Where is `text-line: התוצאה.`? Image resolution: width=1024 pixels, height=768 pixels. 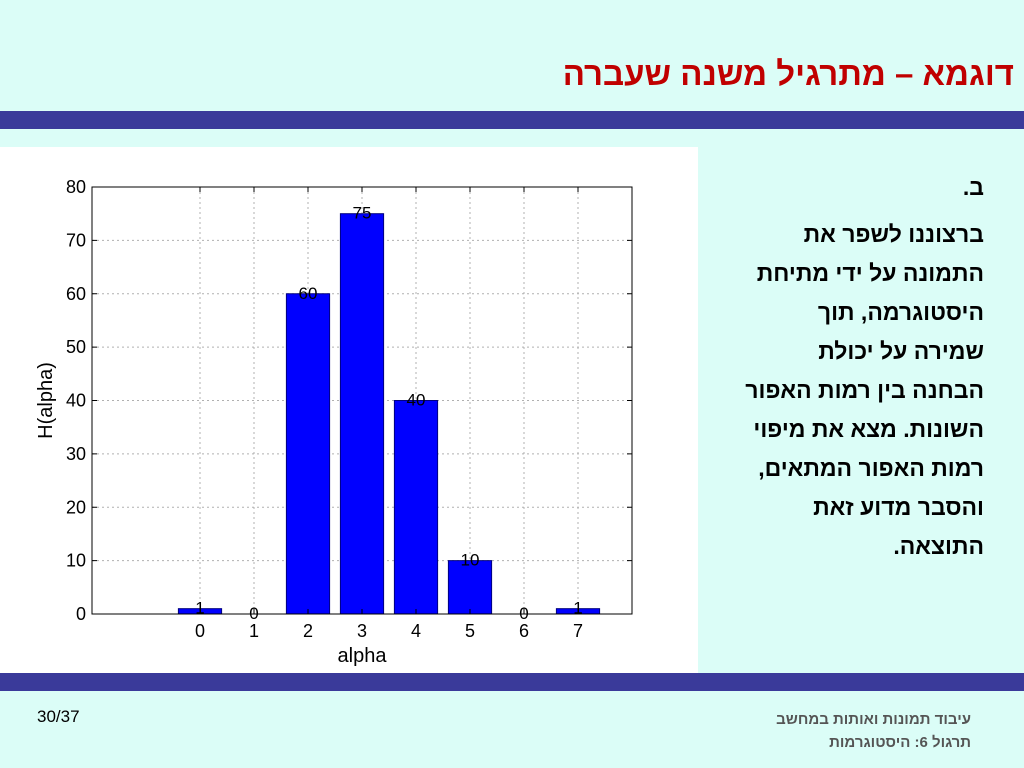 text-line: התוצאה. is located at coordinates (938, 546).